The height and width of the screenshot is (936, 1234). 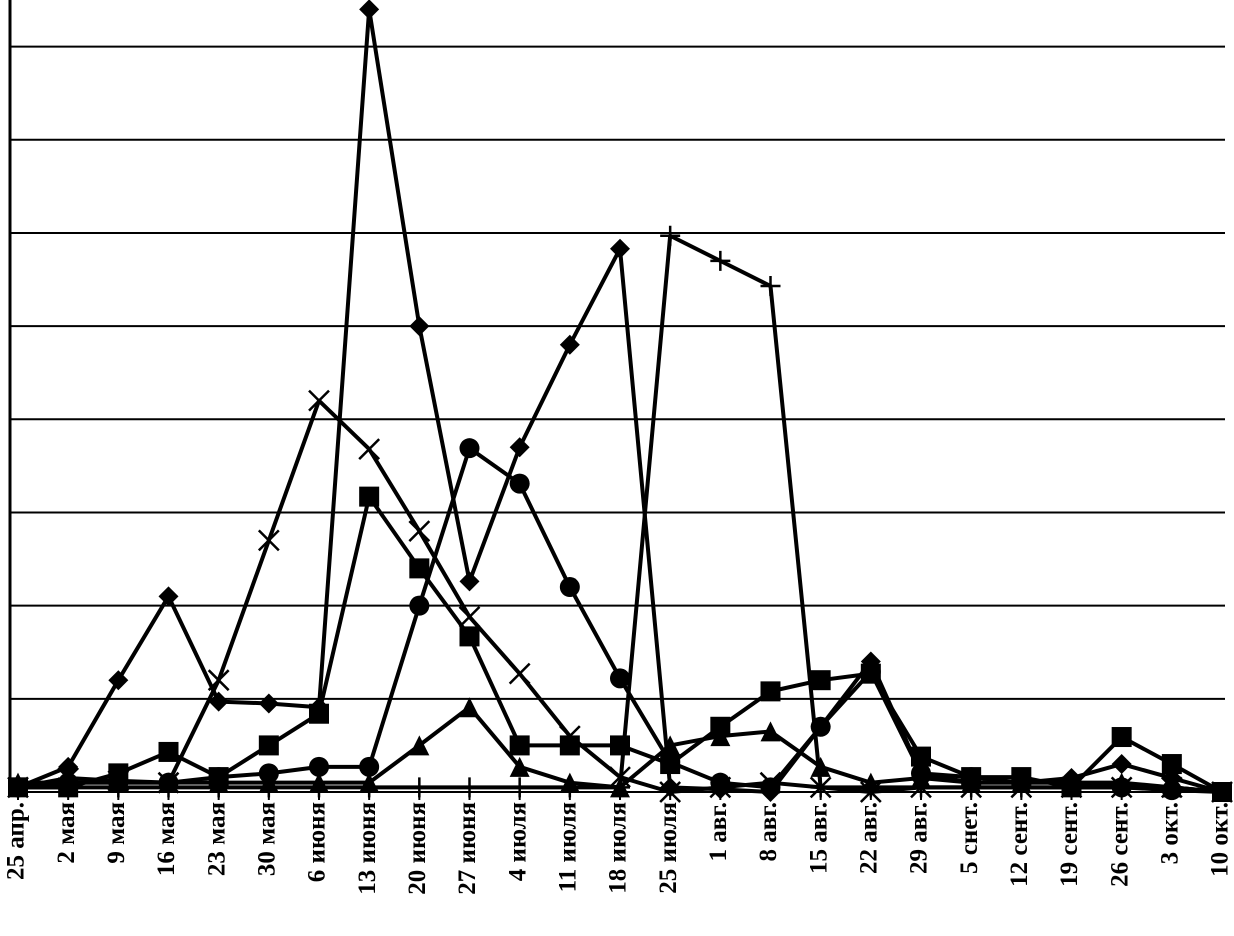 What do you see at coordinates (1170, 833) in the screenshot?
I see `x-tick-label: 3 окт.` at bounding box center [1170, 833].